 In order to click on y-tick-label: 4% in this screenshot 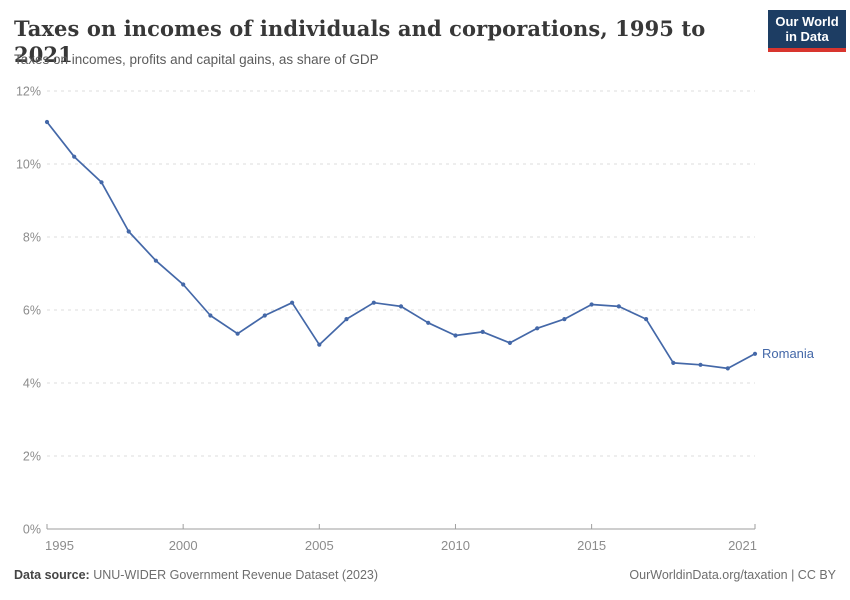, I will do `click(32, 384)`.